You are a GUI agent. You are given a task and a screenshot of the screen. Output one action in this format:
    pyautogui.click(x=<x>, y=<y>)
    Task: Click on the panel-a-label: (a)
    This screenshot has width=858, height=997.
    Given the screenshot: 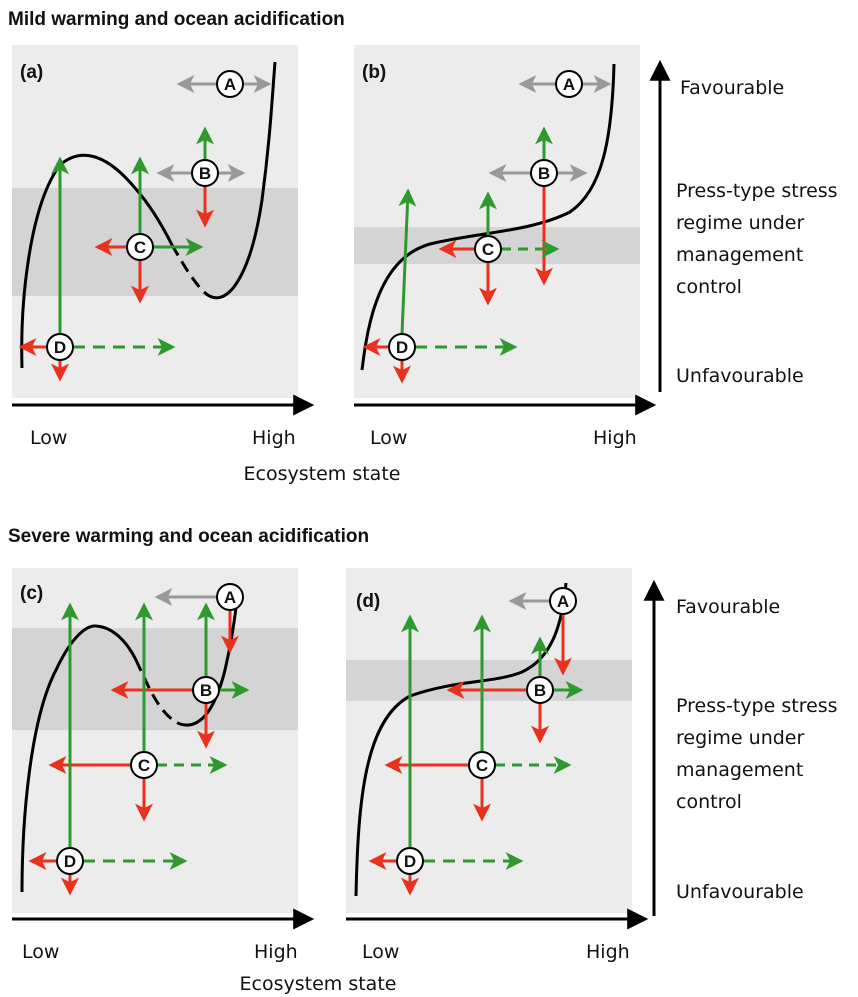 What is the action you would take?
    pyautogui.click(x=31, y=72)
    